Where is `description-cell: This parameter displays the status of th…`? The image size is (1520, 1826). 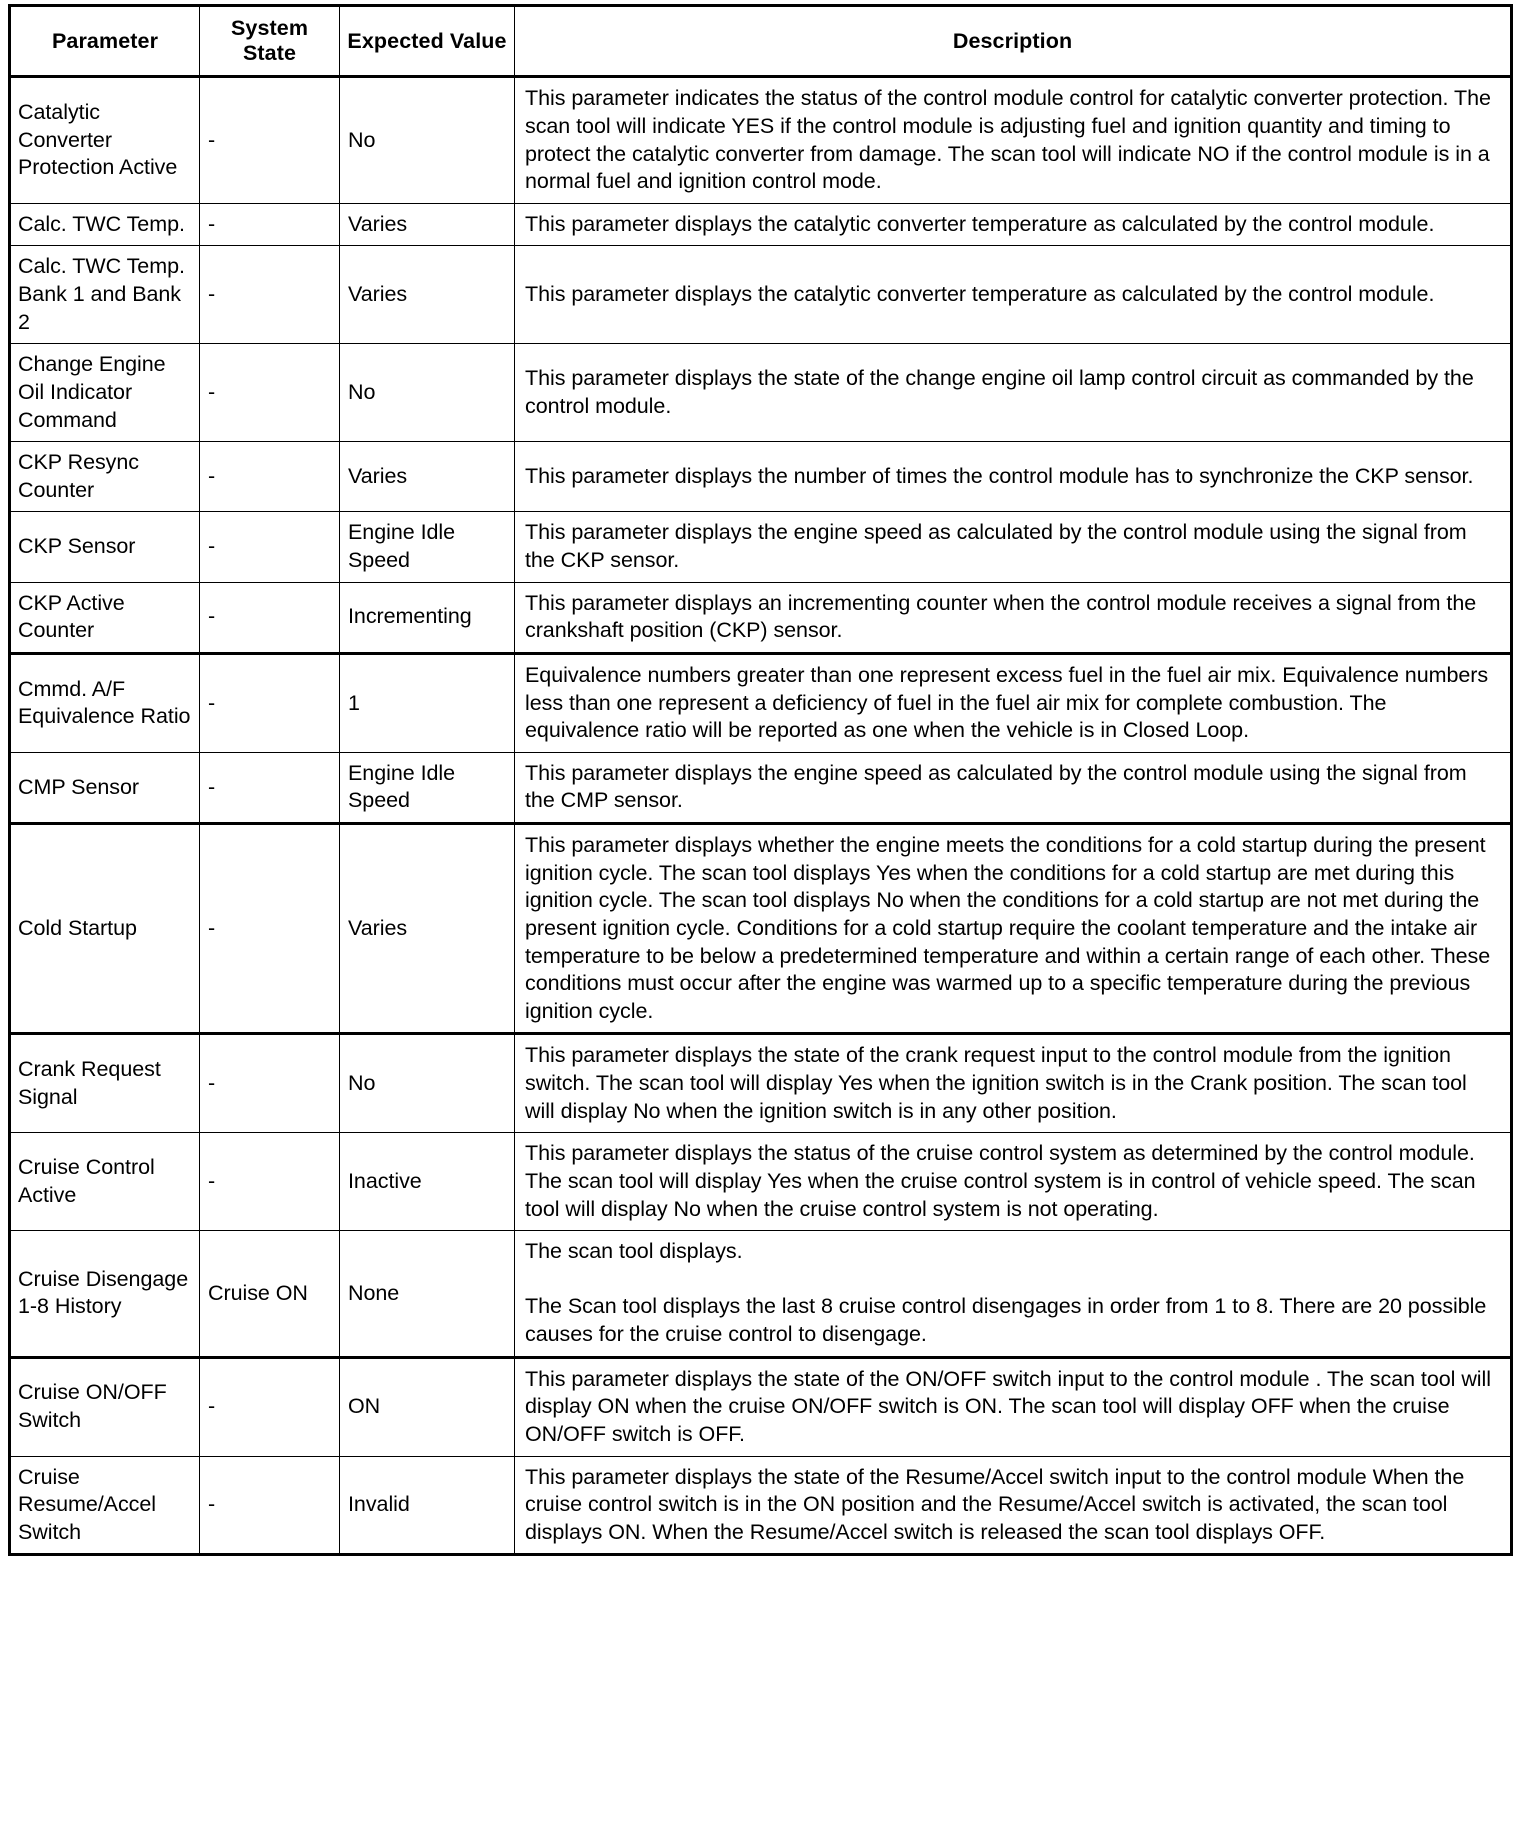
description-cell: This parameter displays the status of th… is located at coordinates (1013, 1182).